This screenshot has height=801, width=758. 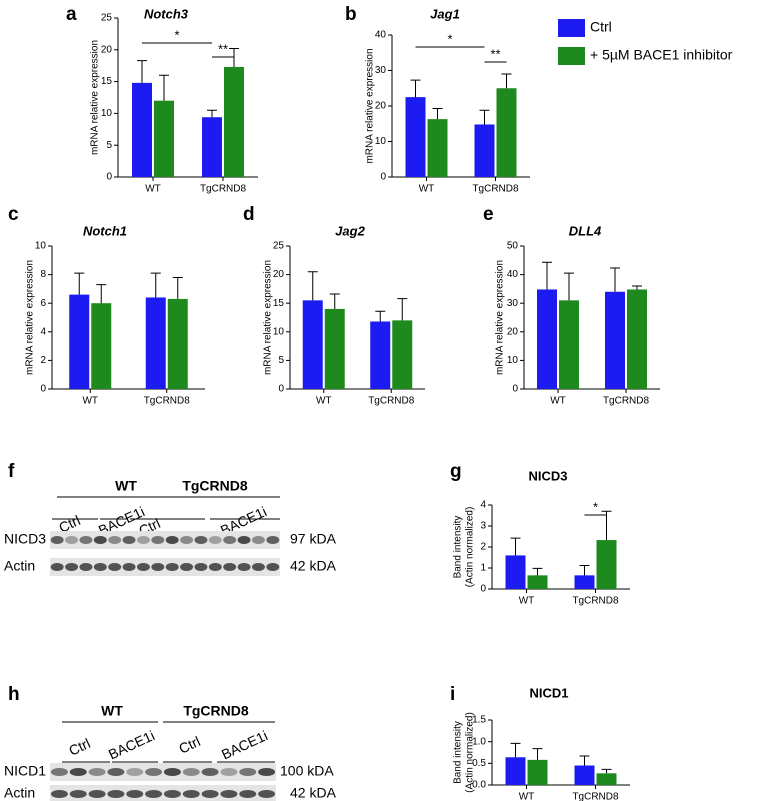 I want to click on legend-label: Ctrl, so click(x=601, y=27).